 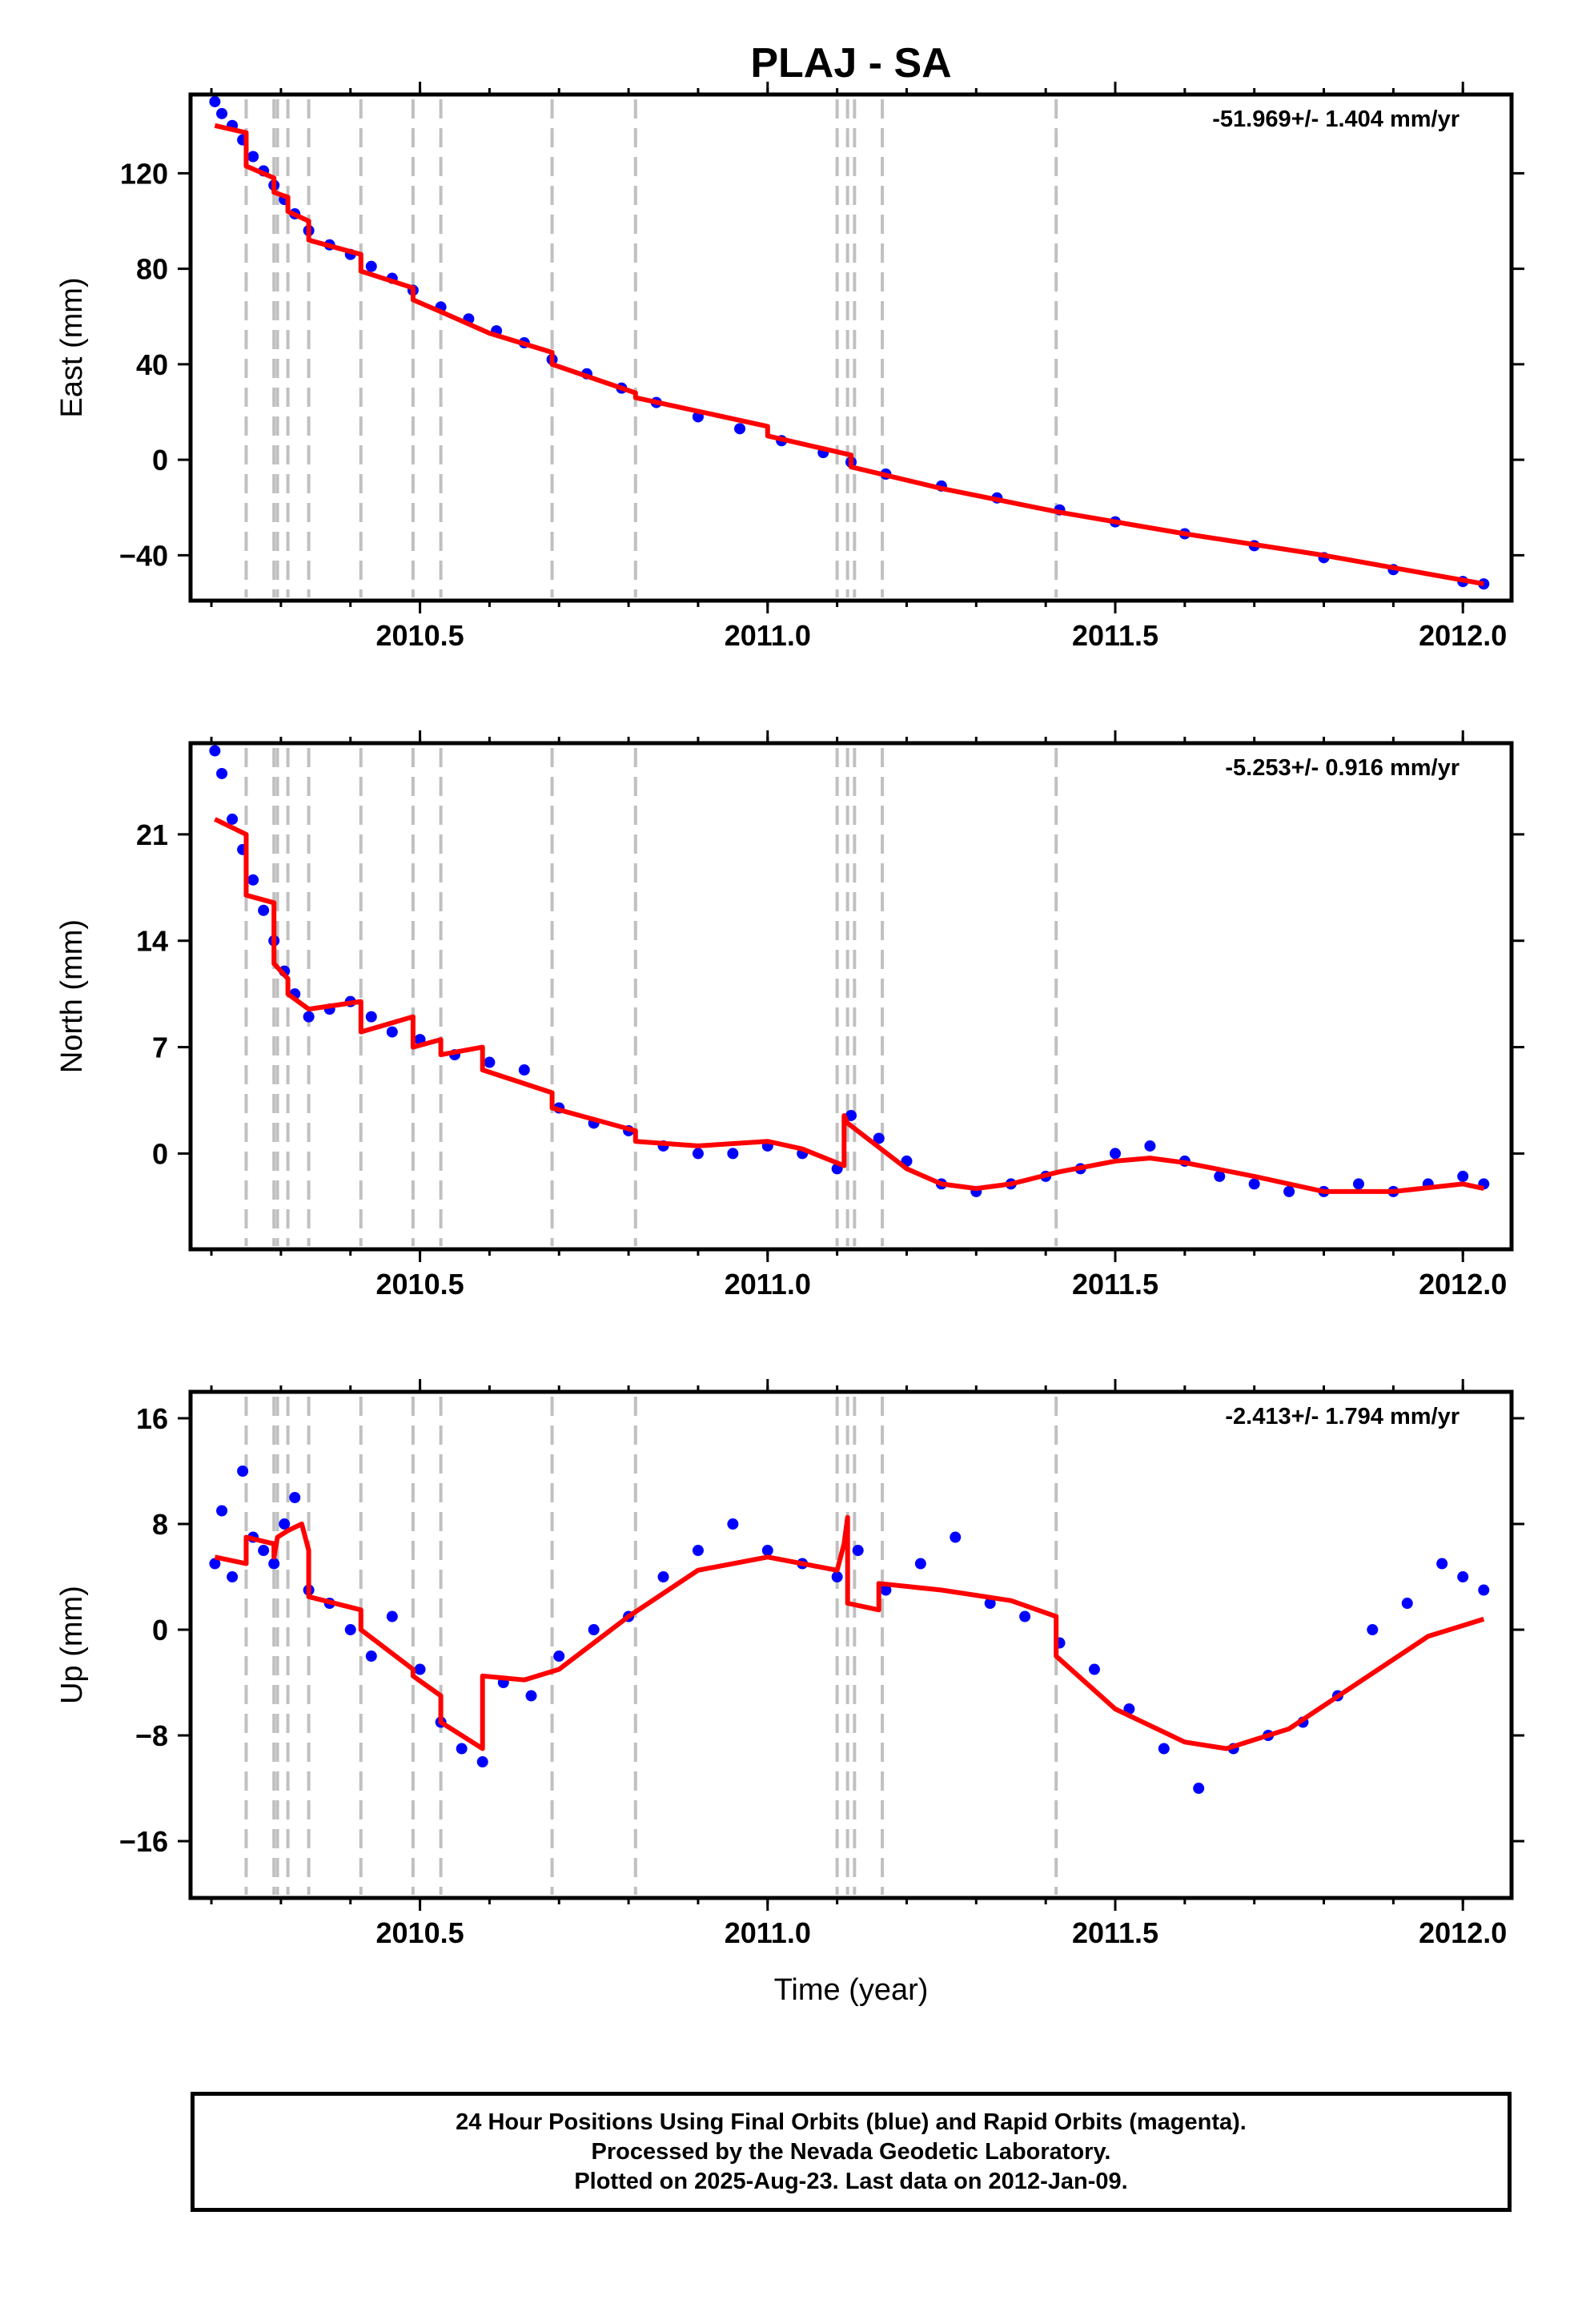 I want to click on east-rate-label: -51.969+/- 1.404 mm/yr, so click(x=1336, y=119).